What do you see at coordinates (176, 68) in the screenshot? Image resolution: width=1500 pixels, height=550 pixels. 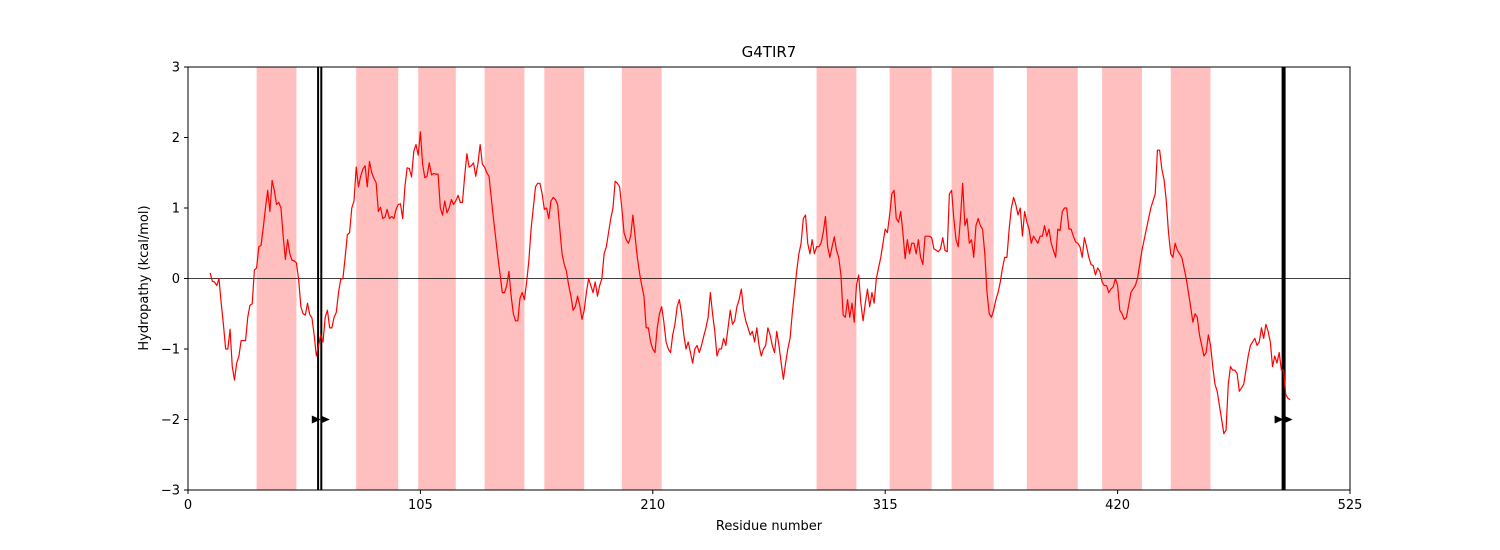 I see `y-tick-label: 3` at bounding box center [176, 68].